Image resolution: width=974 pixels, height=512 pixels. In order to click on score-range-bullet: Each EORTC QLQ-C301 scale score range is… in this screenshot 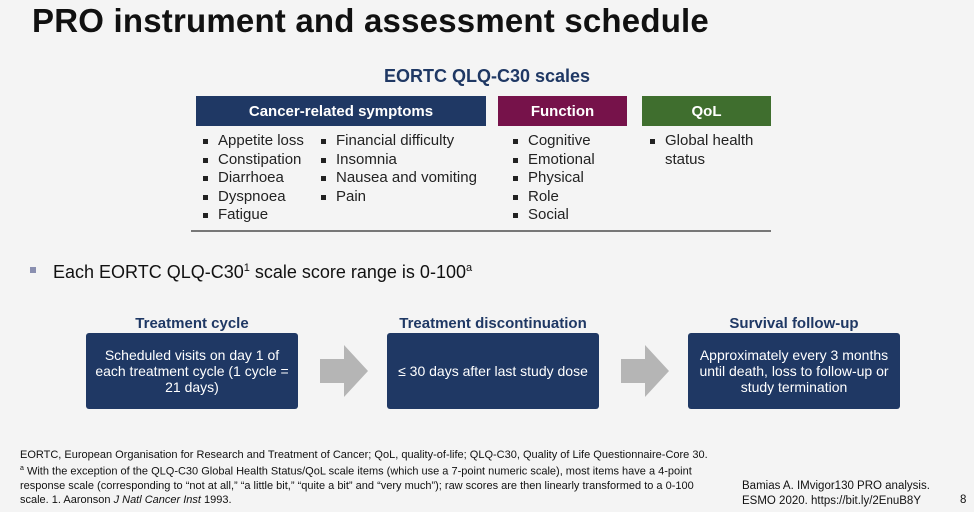, I will do `click(251, 272)`.